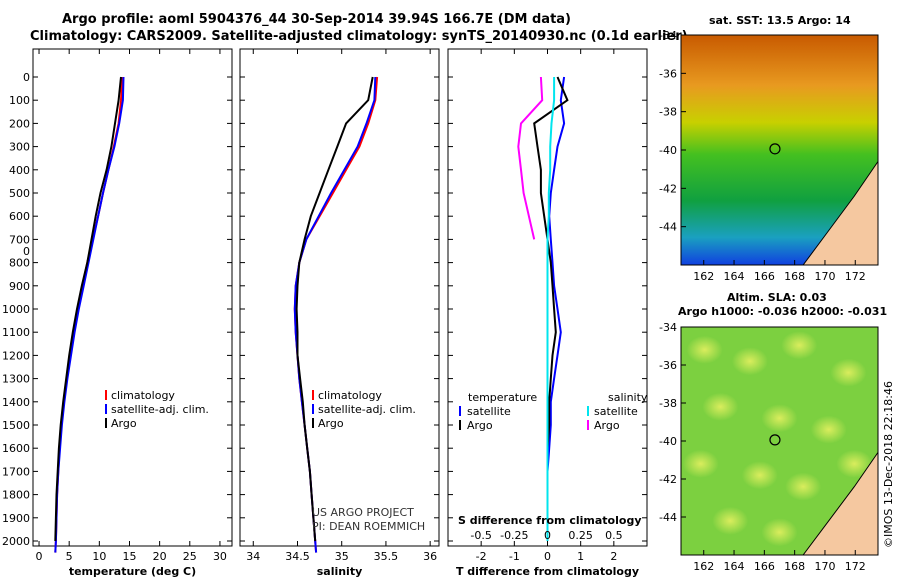  Describe the element at coordinates (668, 327) in the screenshot. I see `map-lat-label: -34` at that location.